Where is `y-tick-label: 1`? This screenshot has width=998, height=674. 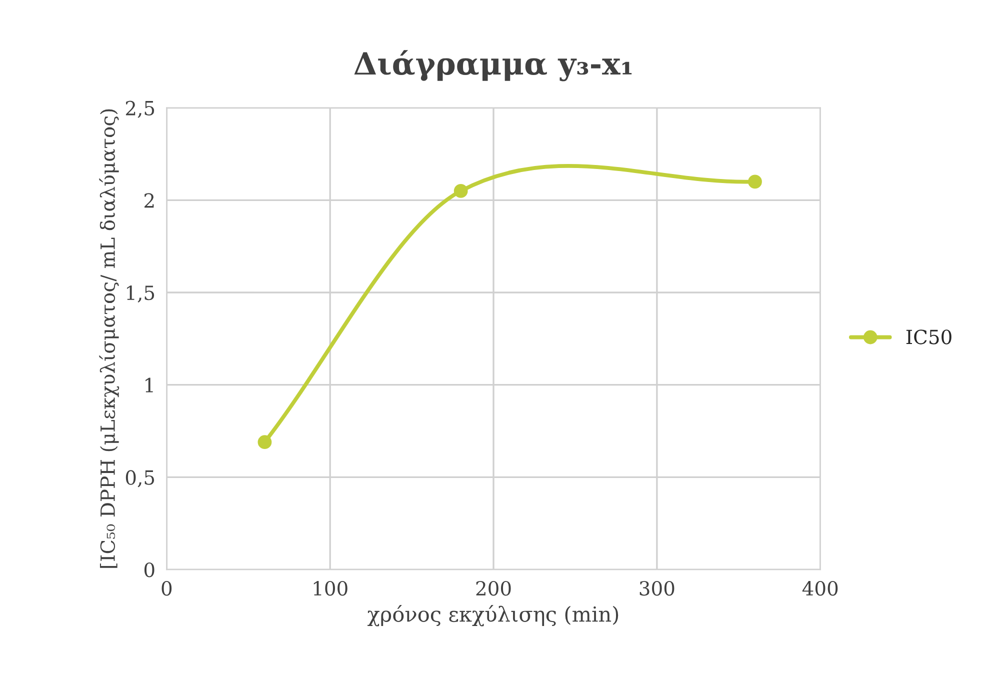 y-tick-label: 1 is located at coordinates (149, 385).